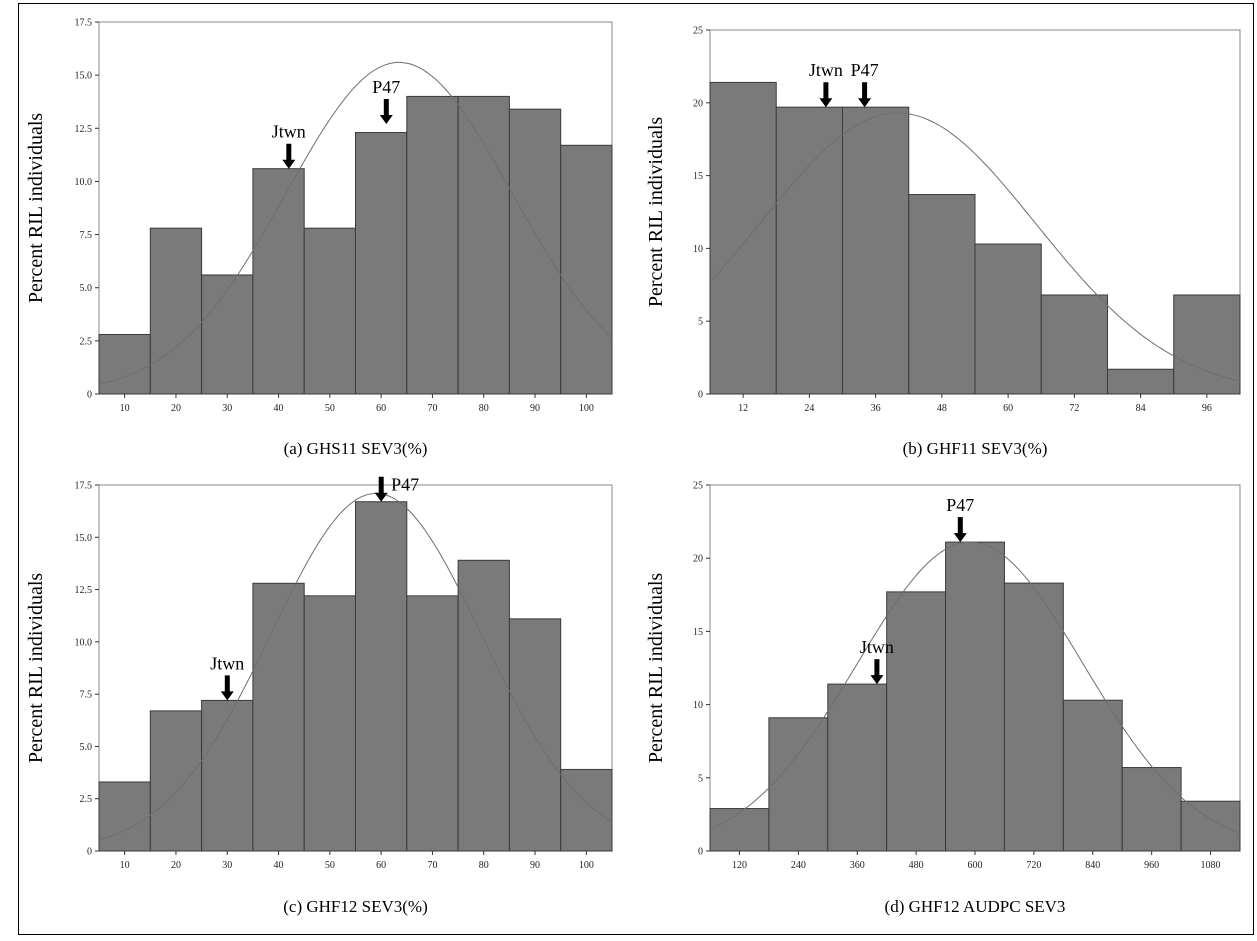 The width and height of the screenshot is (1257, 941). I want to click on y-tick-label: 15.0, so click(84, 538).